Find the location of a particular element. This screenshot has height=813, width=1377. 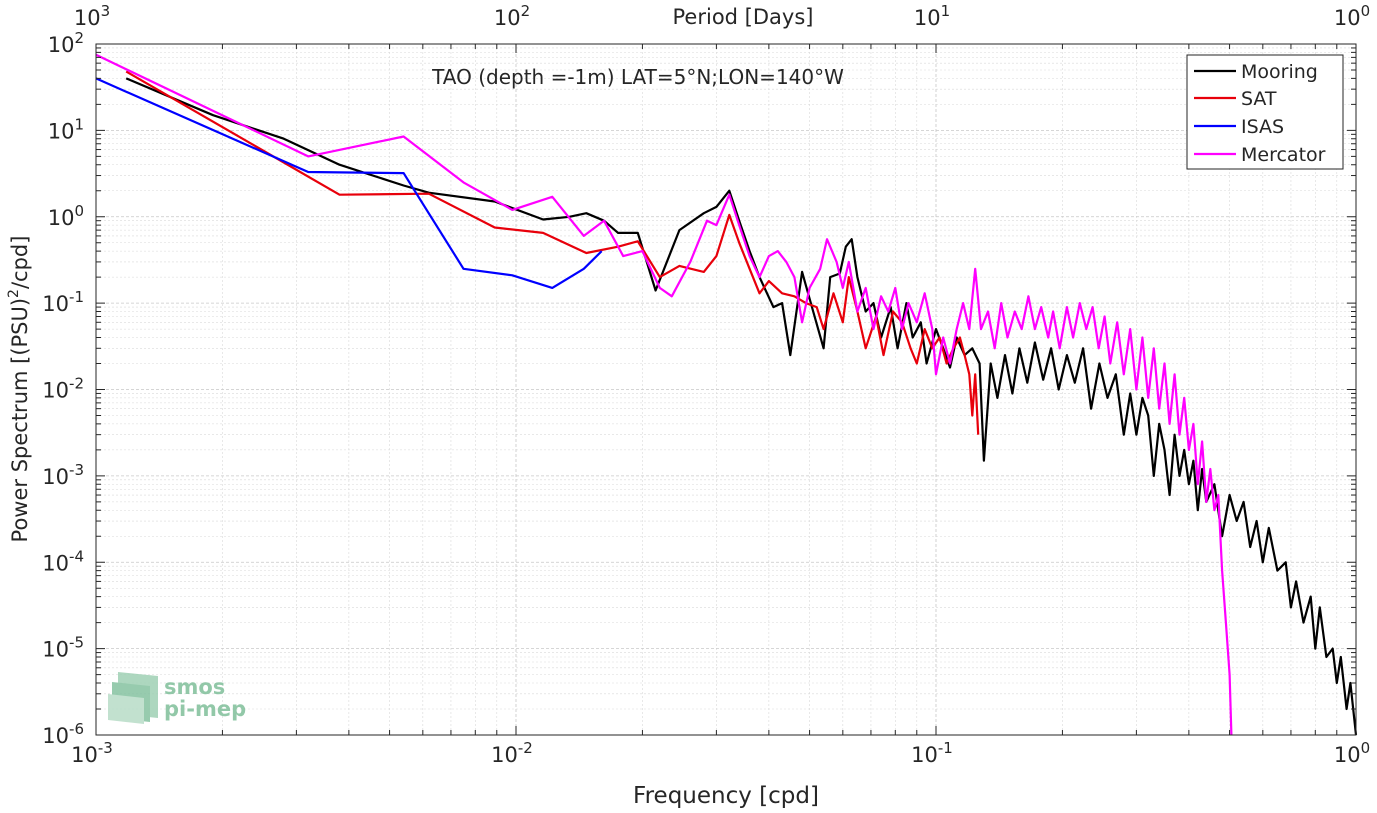

legend-entry-sat: SAT is located at coordinates (1235, 99).